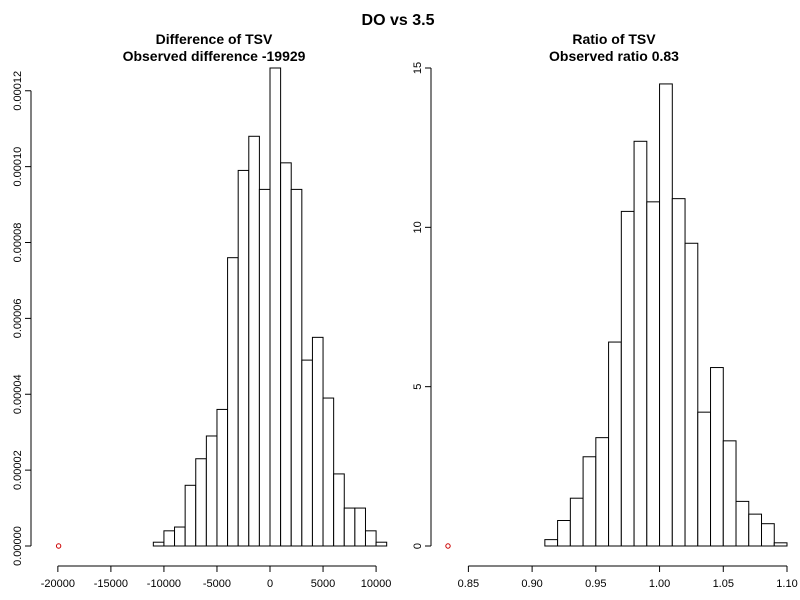 This screenshot has width=800, height=600. What do you see at coordinates (217, 584) in the screenshot?
I see `difference-x-tick-label: -5000` at bounding box center [217, 584].